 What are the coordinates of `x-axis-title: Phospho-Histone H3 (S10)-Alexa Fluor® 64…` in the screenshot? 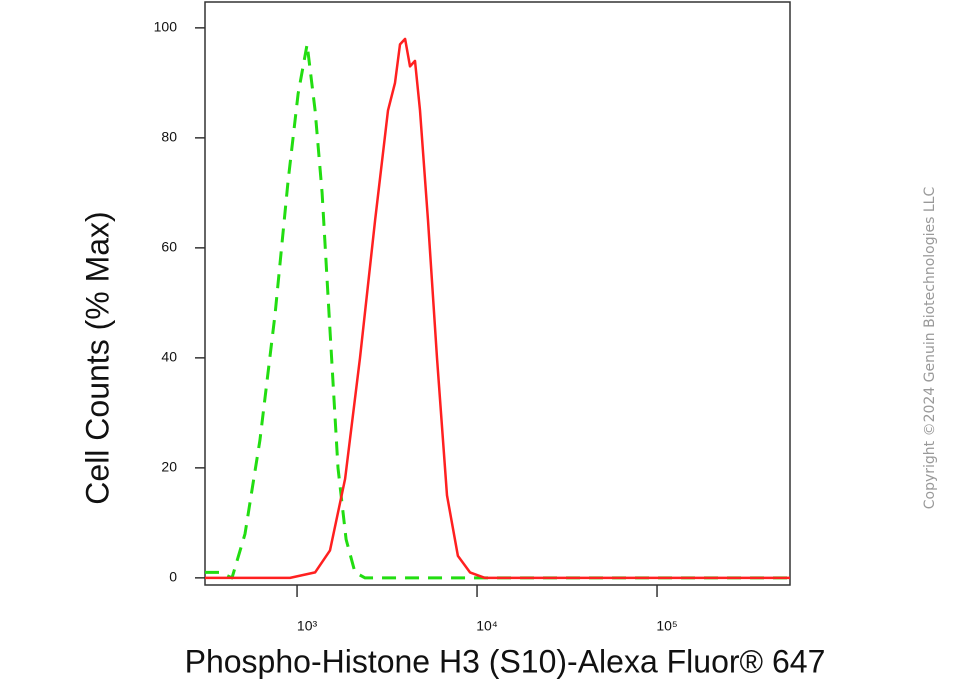 It's located at (505, 661).